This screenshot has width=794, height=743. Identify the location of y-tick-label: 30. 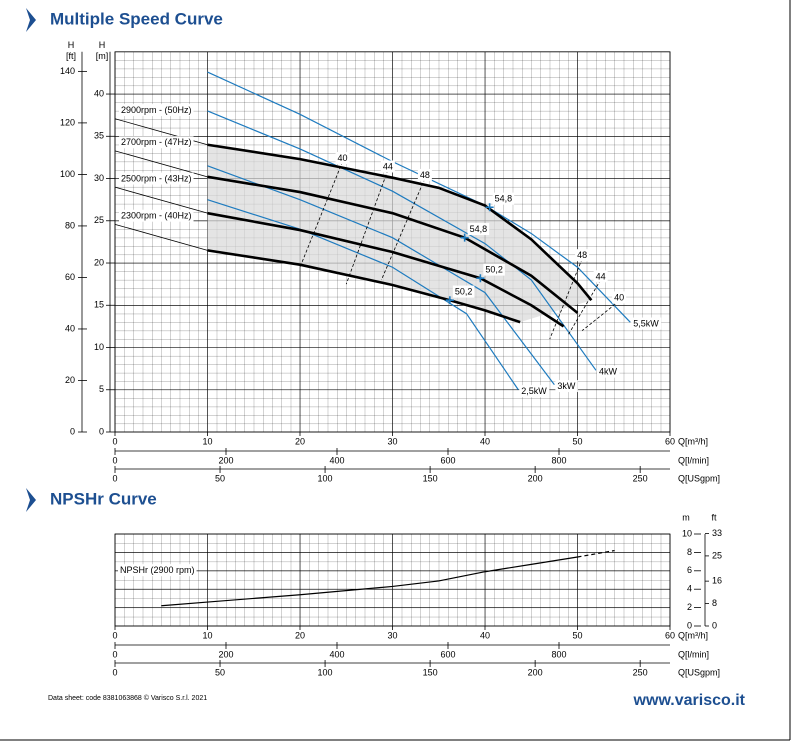
(99, 178).